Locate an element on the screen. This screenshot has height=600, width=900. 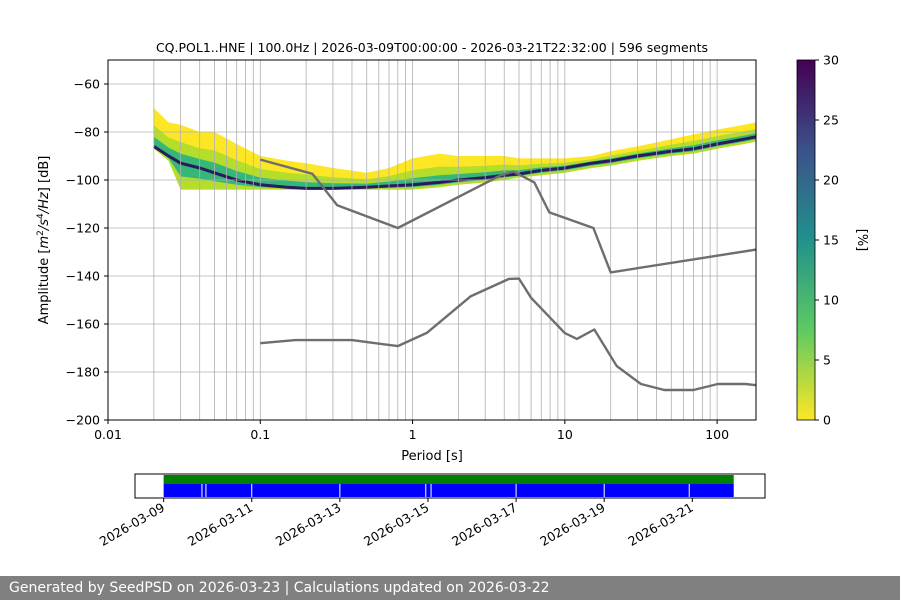
y-tick-label: −140 is located at coordinates (83, 276).